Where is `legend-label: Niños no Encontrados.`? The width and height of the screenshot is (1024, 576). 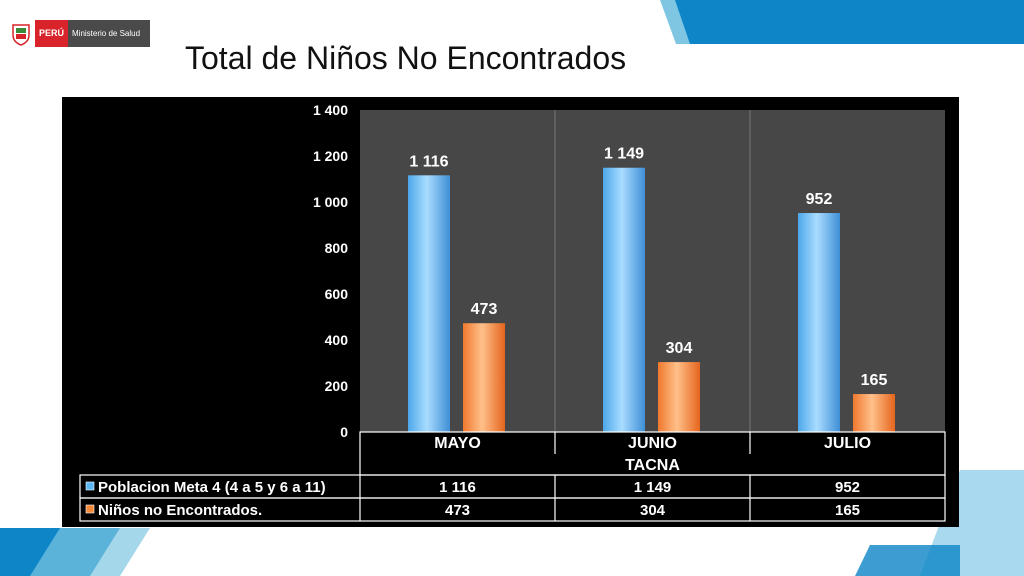 legend-label: Niños no Encontrados. is located at coordinates (180, 510).